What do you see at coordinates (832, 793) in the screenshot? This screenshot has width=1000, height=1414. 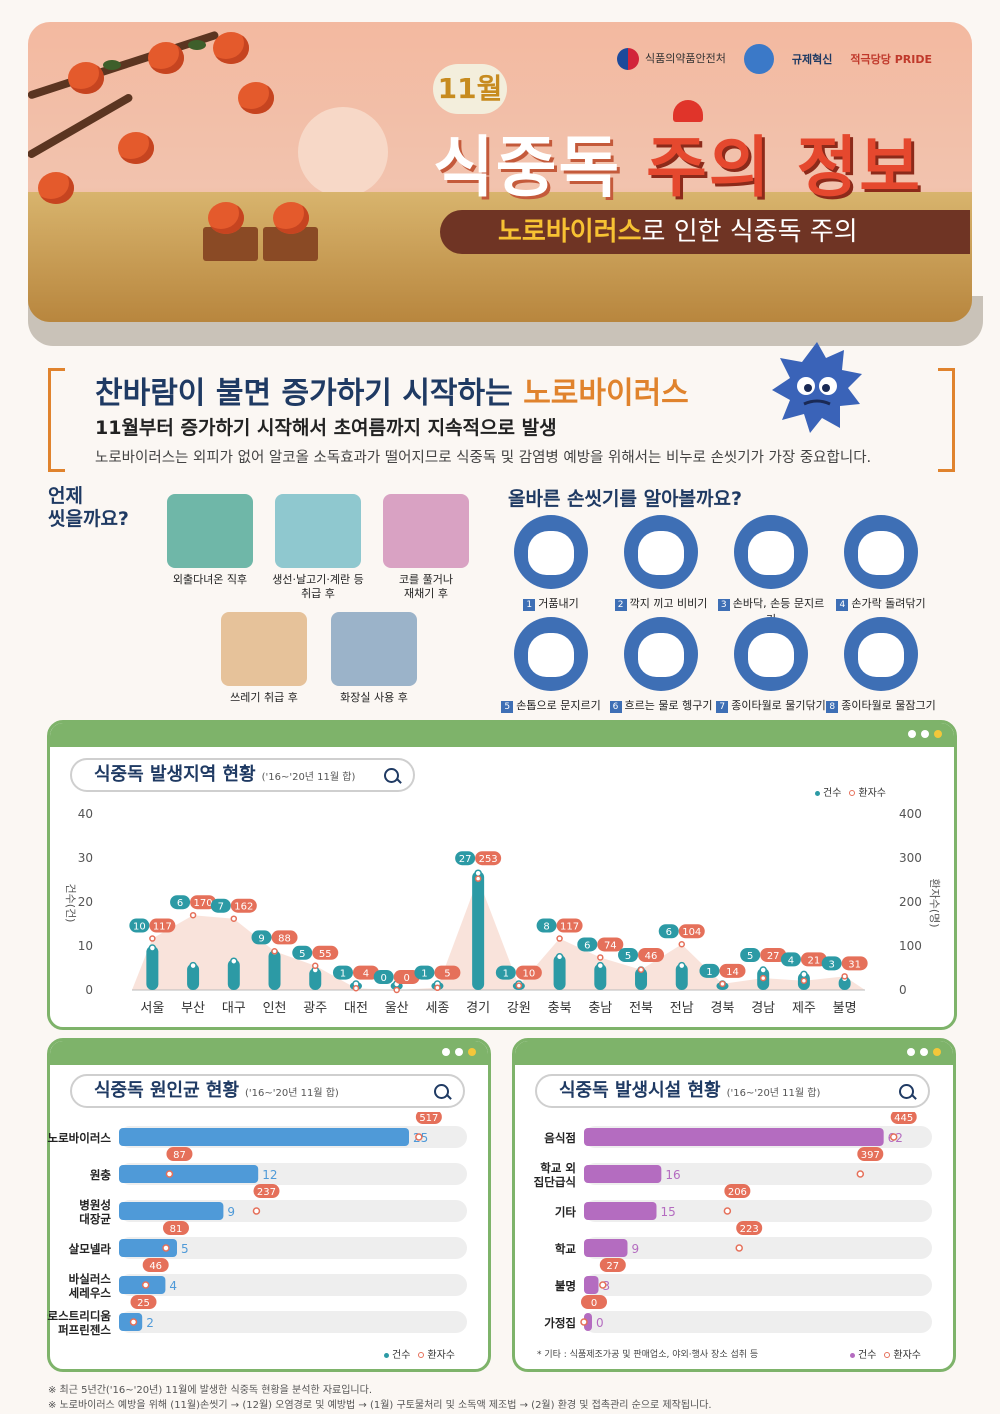 I see `legend-cases: 건수` at bounding box center [832, 793].